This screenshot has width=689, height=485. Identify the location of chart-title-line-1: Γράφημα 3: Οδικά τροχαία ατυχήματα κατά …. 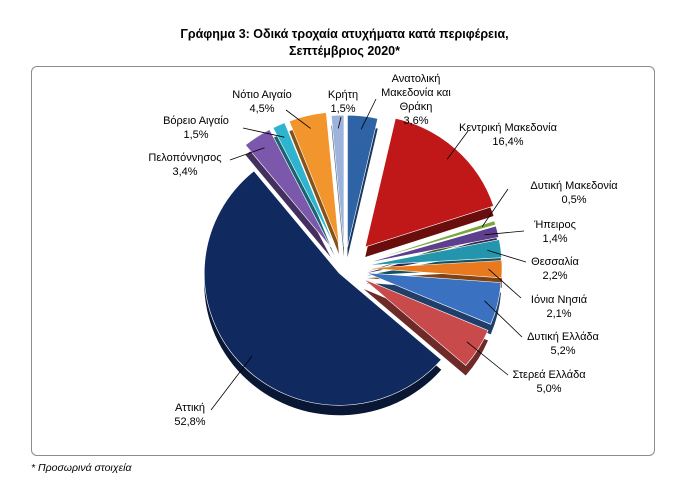
(344, 34).